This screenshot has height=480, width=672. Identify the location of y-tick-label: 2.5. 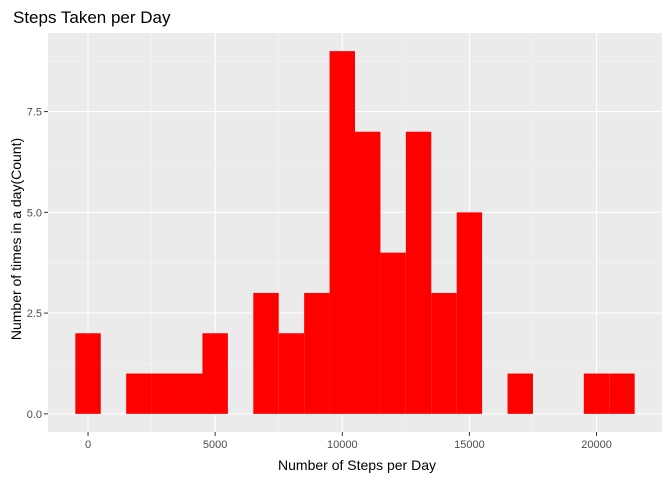
(34, 314).